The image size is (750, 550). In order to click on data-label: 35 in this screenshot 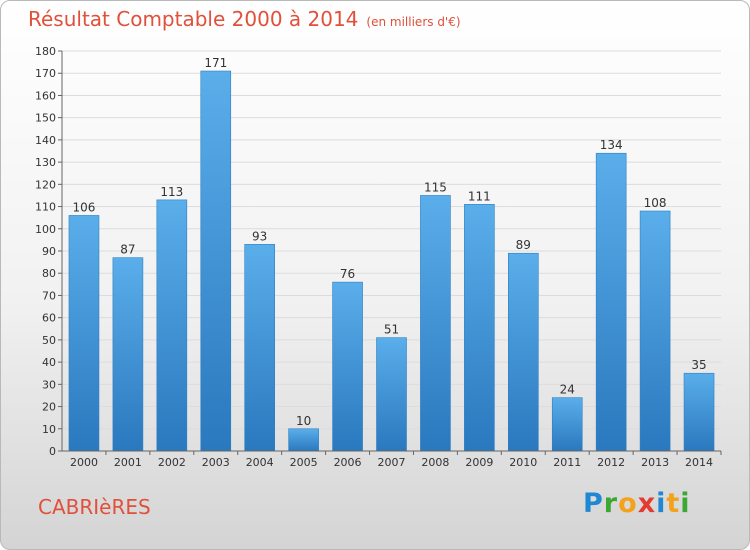, I will do `click(698, 365)`.